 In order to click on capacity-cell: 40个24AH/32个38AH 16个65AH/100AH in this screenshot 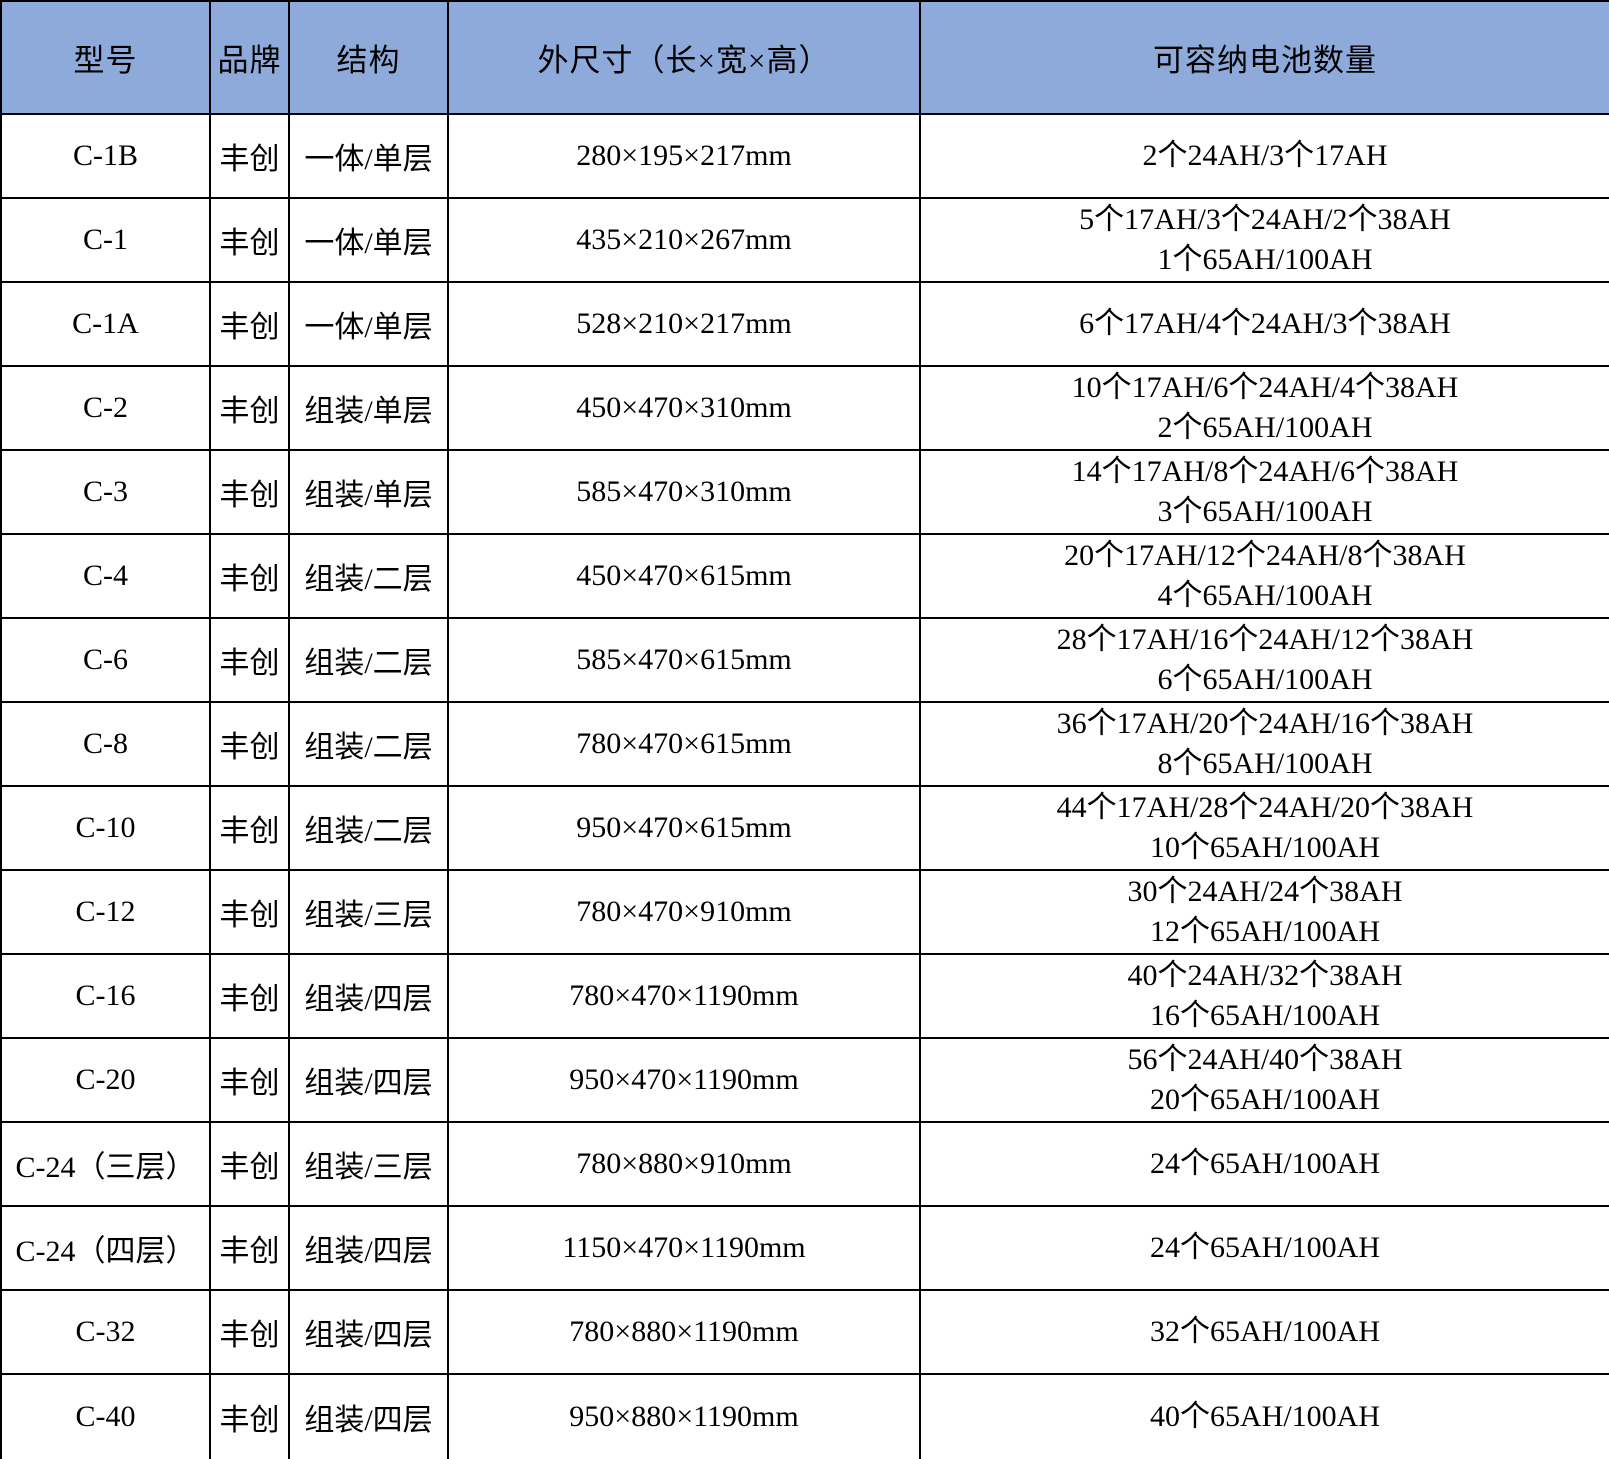, I will do `click(1264, 996)`.